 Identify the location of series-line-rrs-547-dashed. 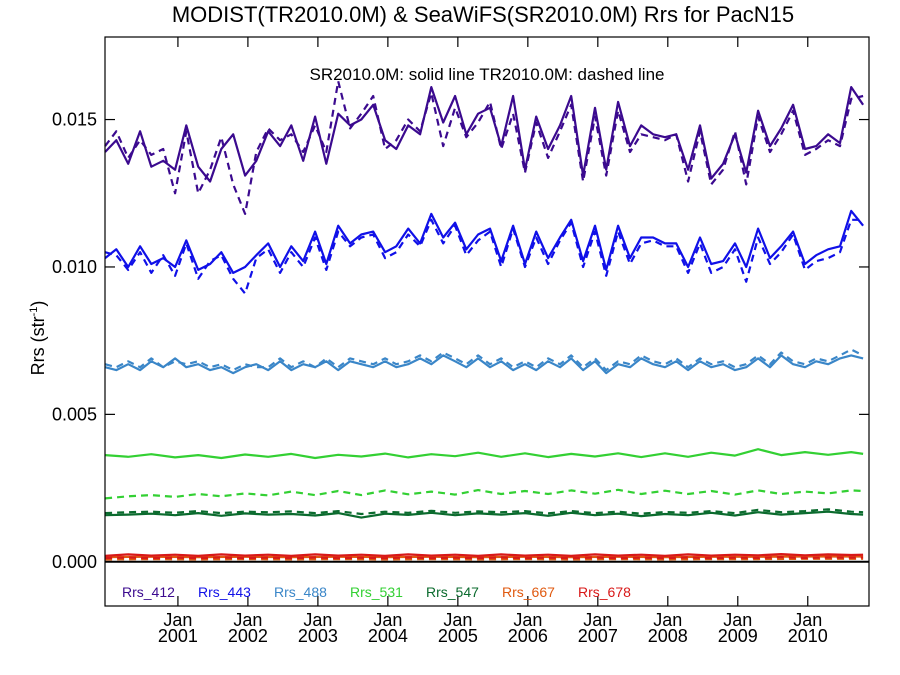
(484, 512).